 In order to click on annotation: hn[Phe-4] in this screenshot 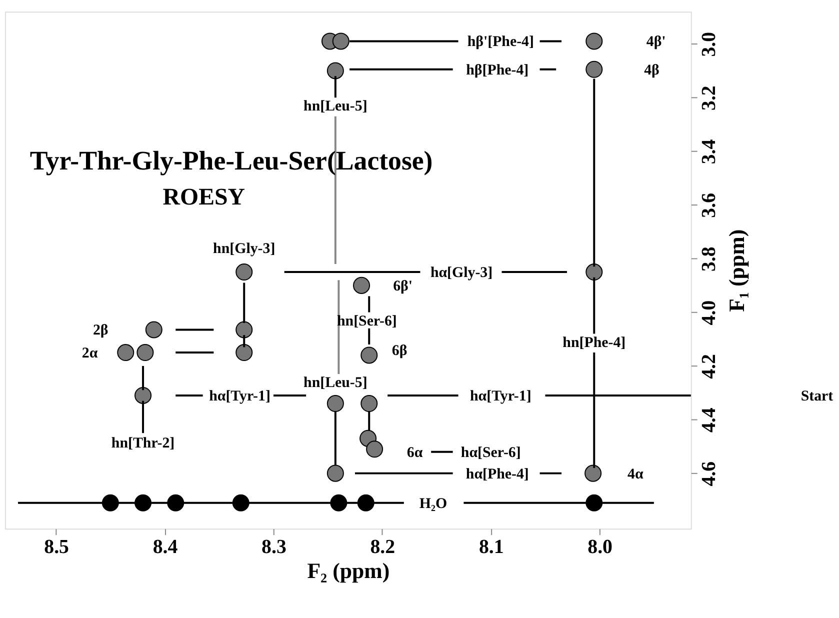, I will do `click(594, 342)`.